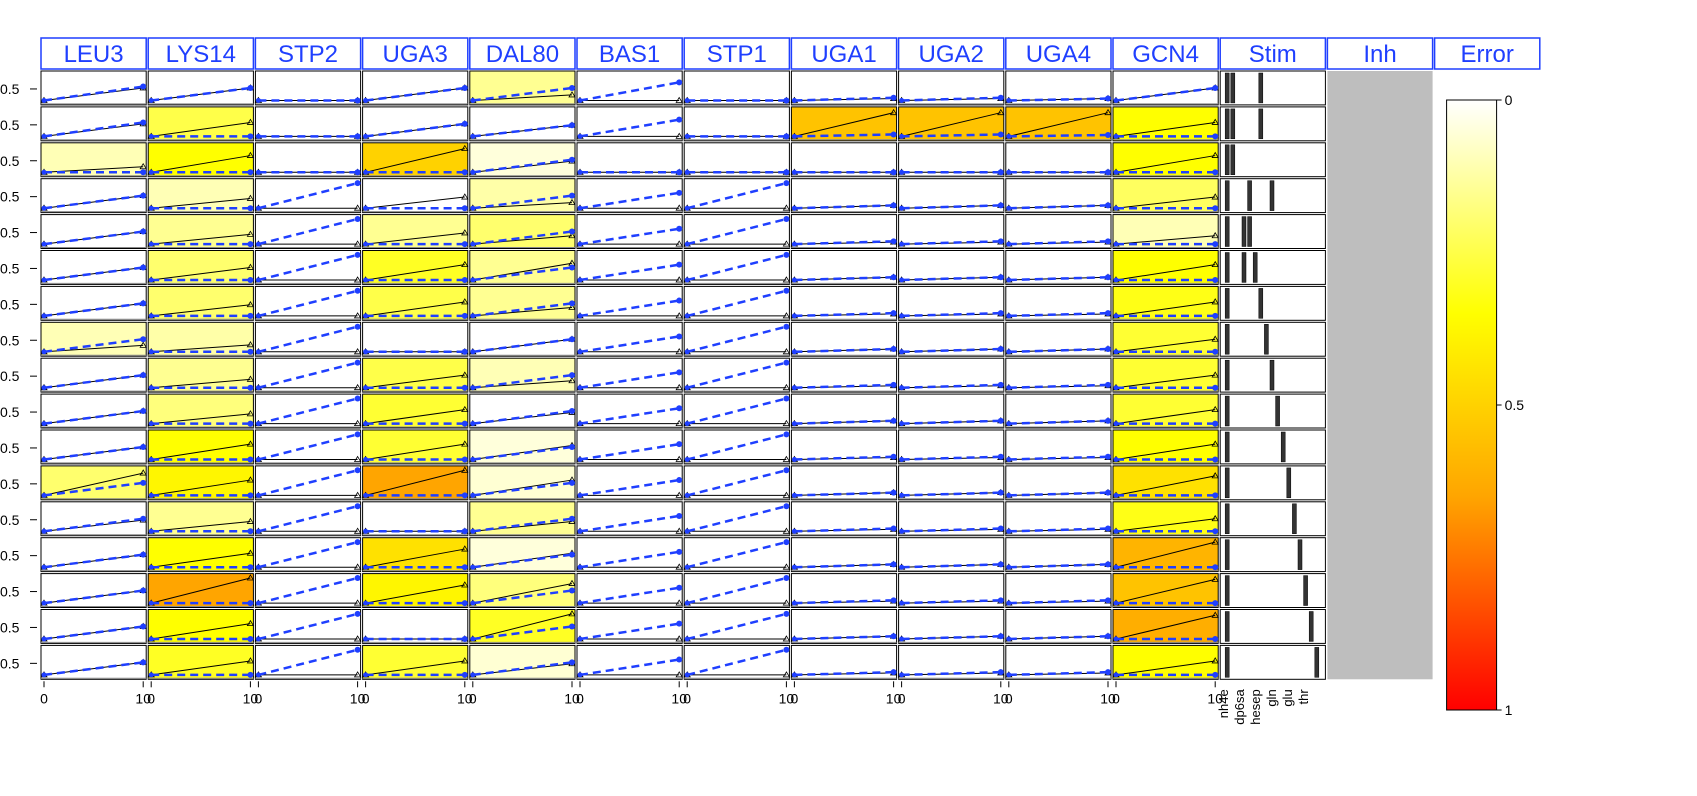 The width and height of the screenshot is (1697, 796). I want to click on stim-cell, so click(1272, 232).